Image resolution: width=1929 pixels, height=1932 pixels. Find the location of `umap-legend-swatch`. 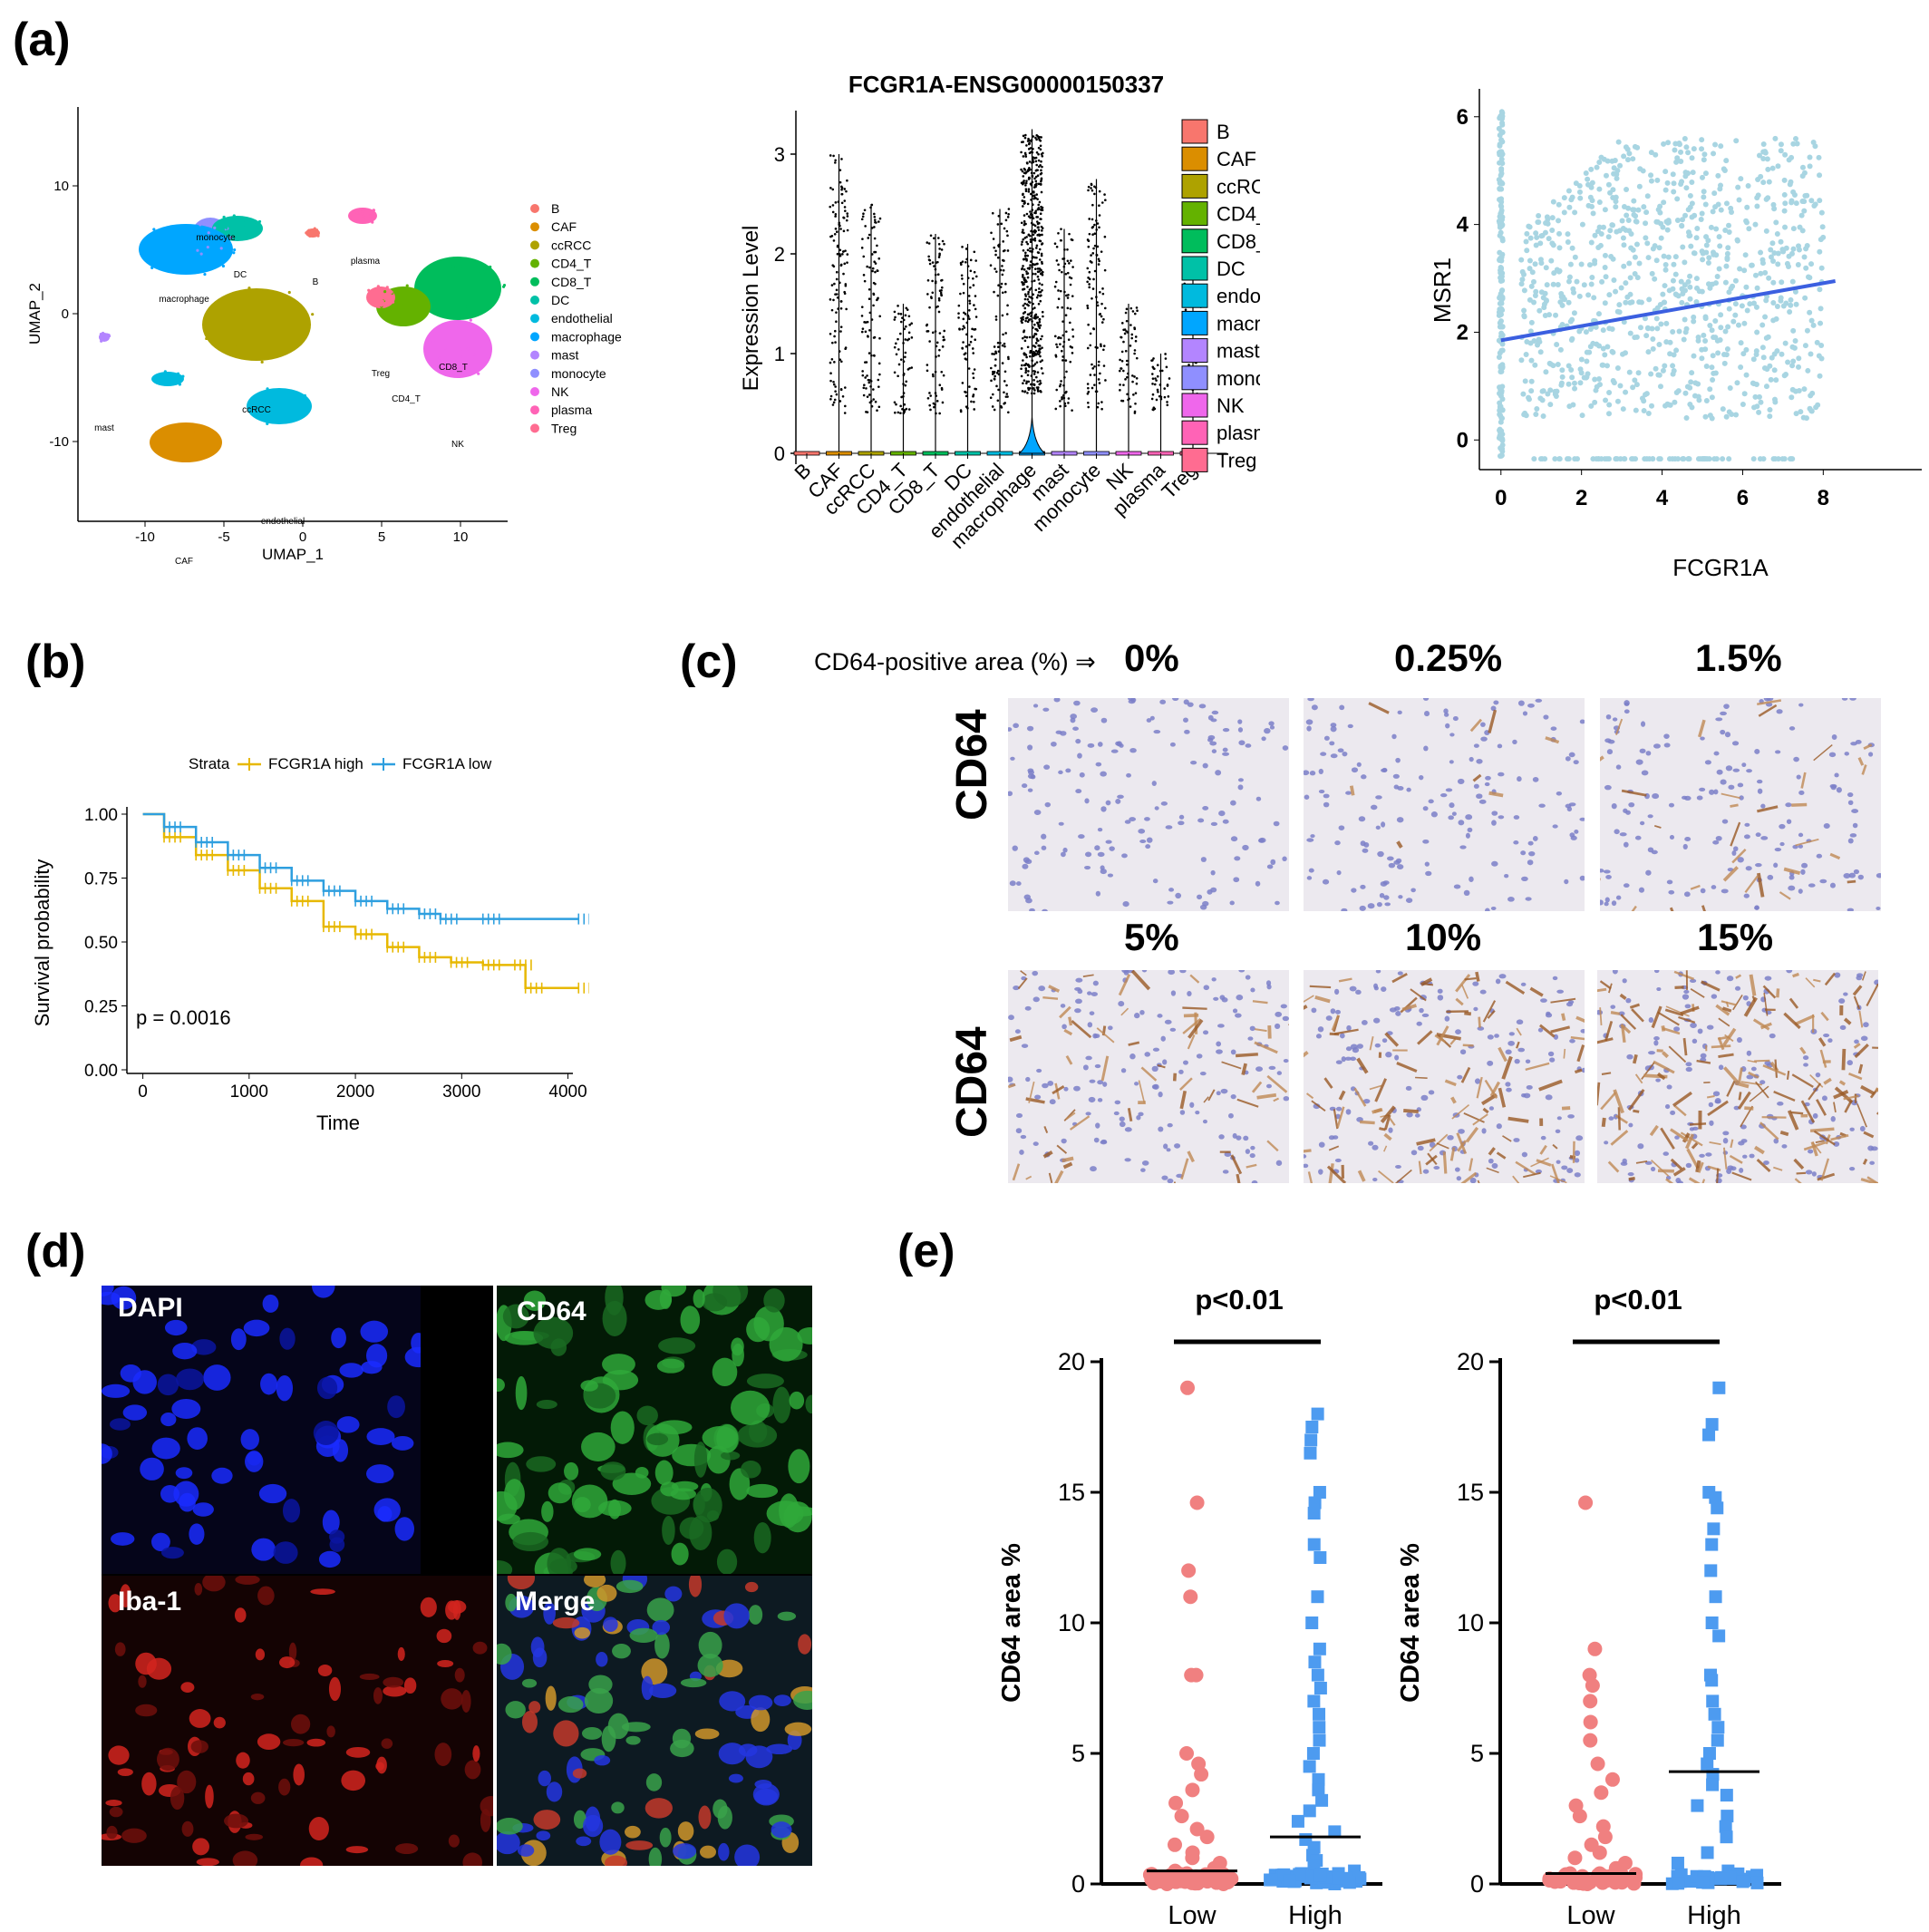

umap-legend-swatch is located at coordinates (534, 301).